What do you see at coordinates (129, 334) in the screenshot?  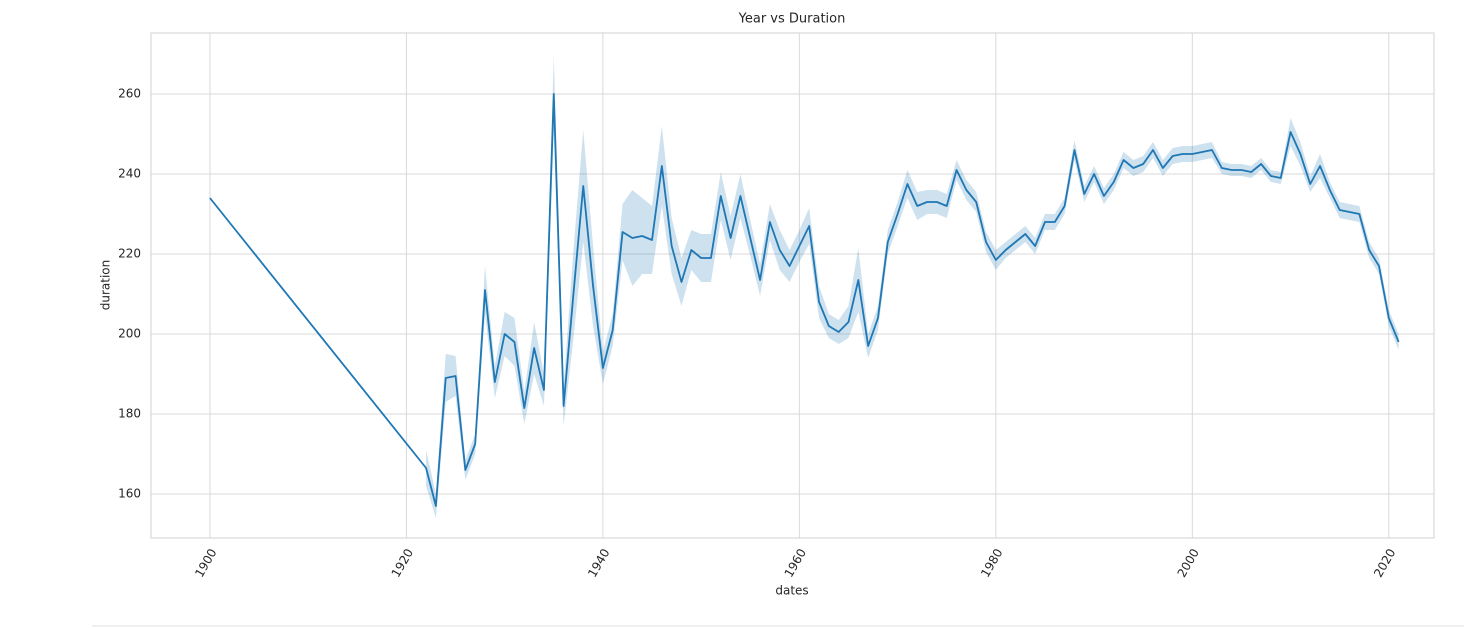 I see `y-tick-label: 200` at bounding box center [129, 334].